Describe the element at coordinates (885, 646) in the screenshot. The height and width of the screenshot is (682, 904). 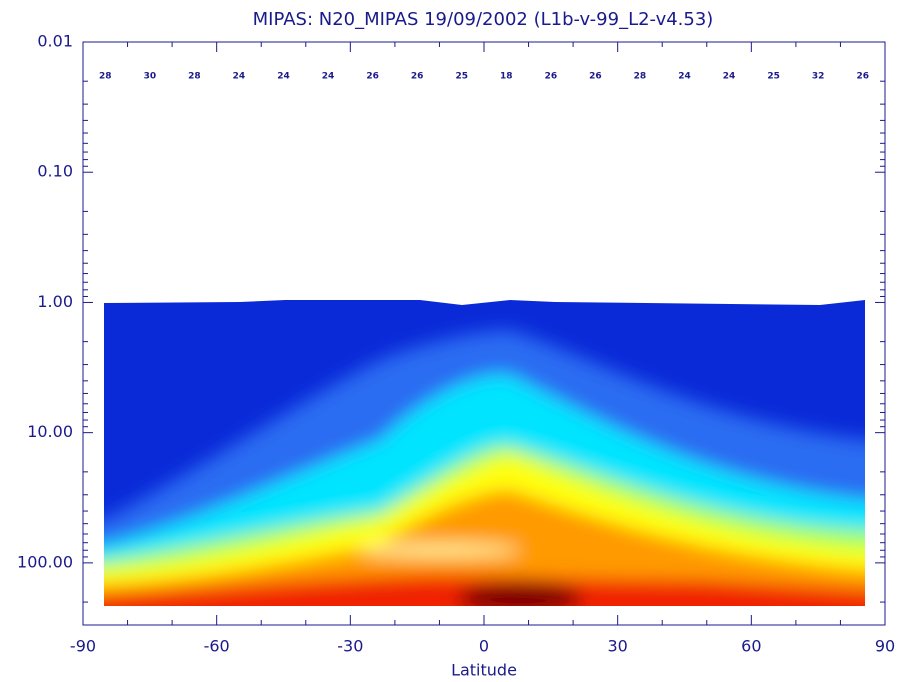
I see `x-tick-label: 90` at that location.